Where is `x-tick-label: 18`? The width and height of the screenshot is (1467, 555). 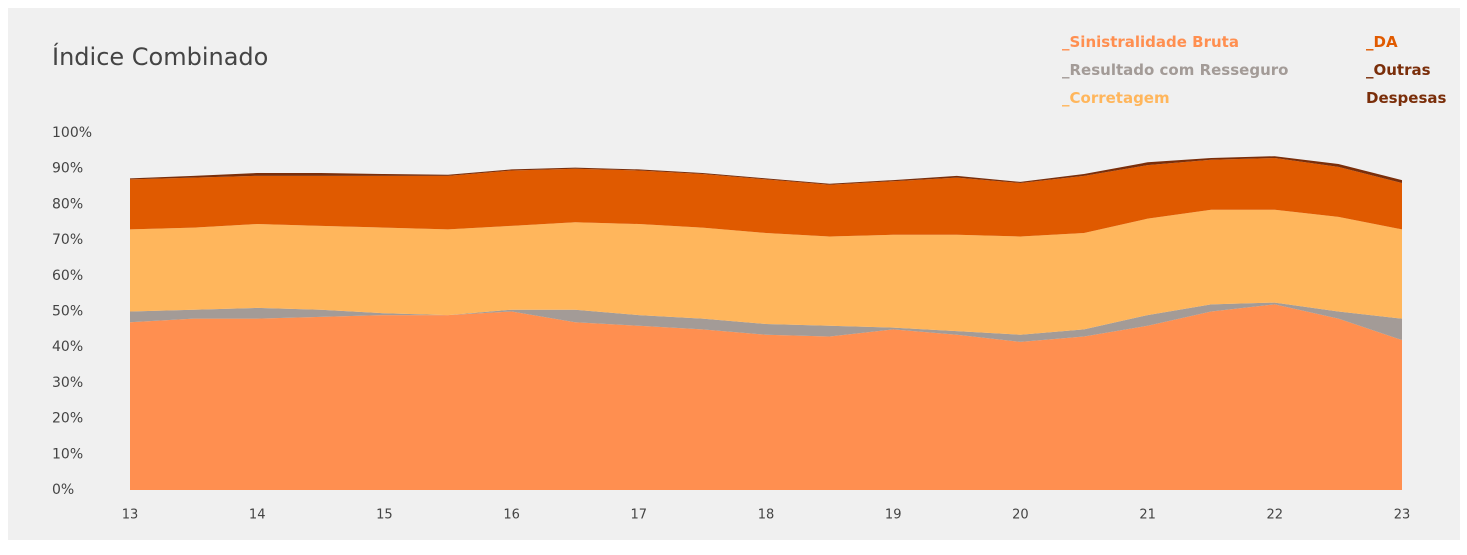
x-tick-label: 18 is located at coordinates (766, 515).